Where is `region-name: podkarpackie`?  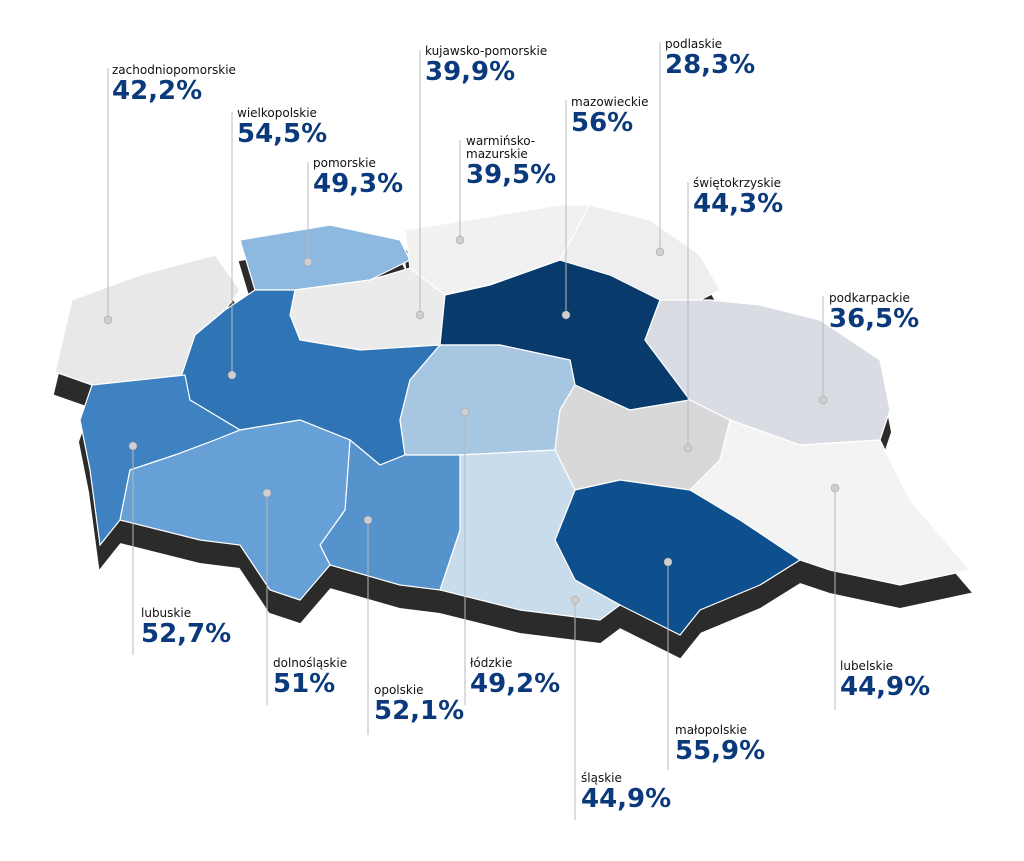
region-name: podkarpackie is located at coordinates (869, 298).